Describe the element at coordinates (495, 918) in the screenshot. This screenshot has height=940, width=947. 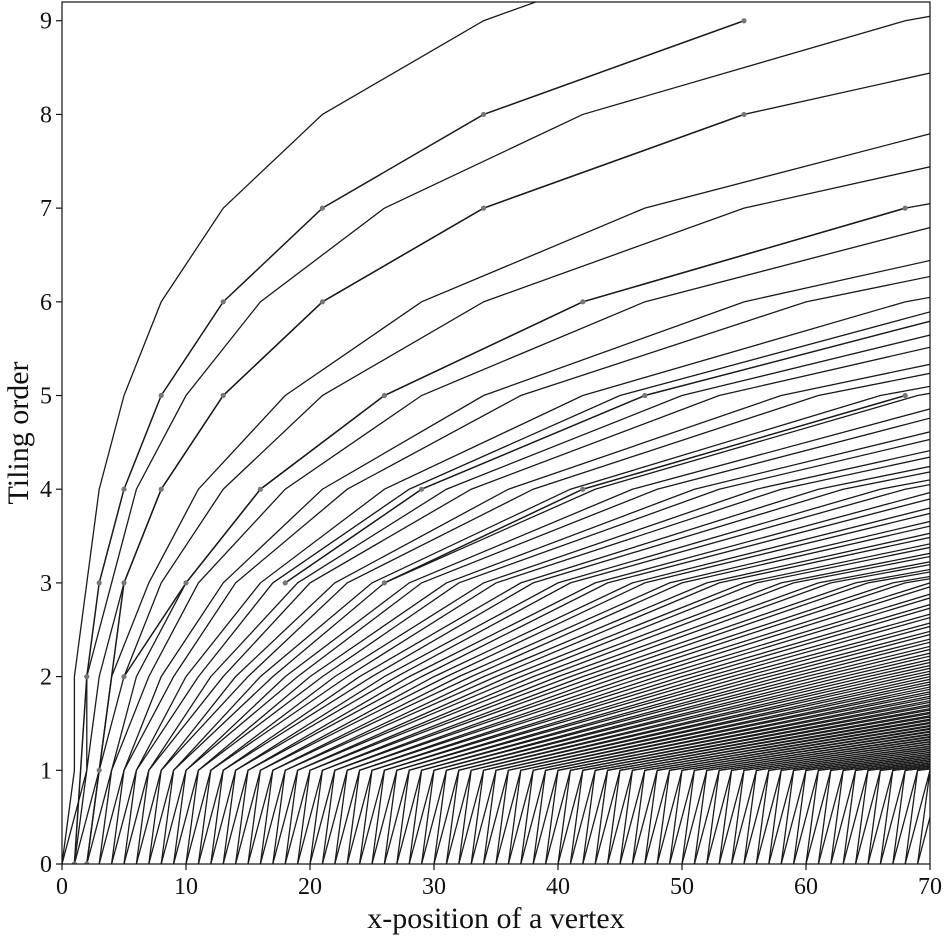
I see `x-axis-label: x-position of a vertex` at that location.